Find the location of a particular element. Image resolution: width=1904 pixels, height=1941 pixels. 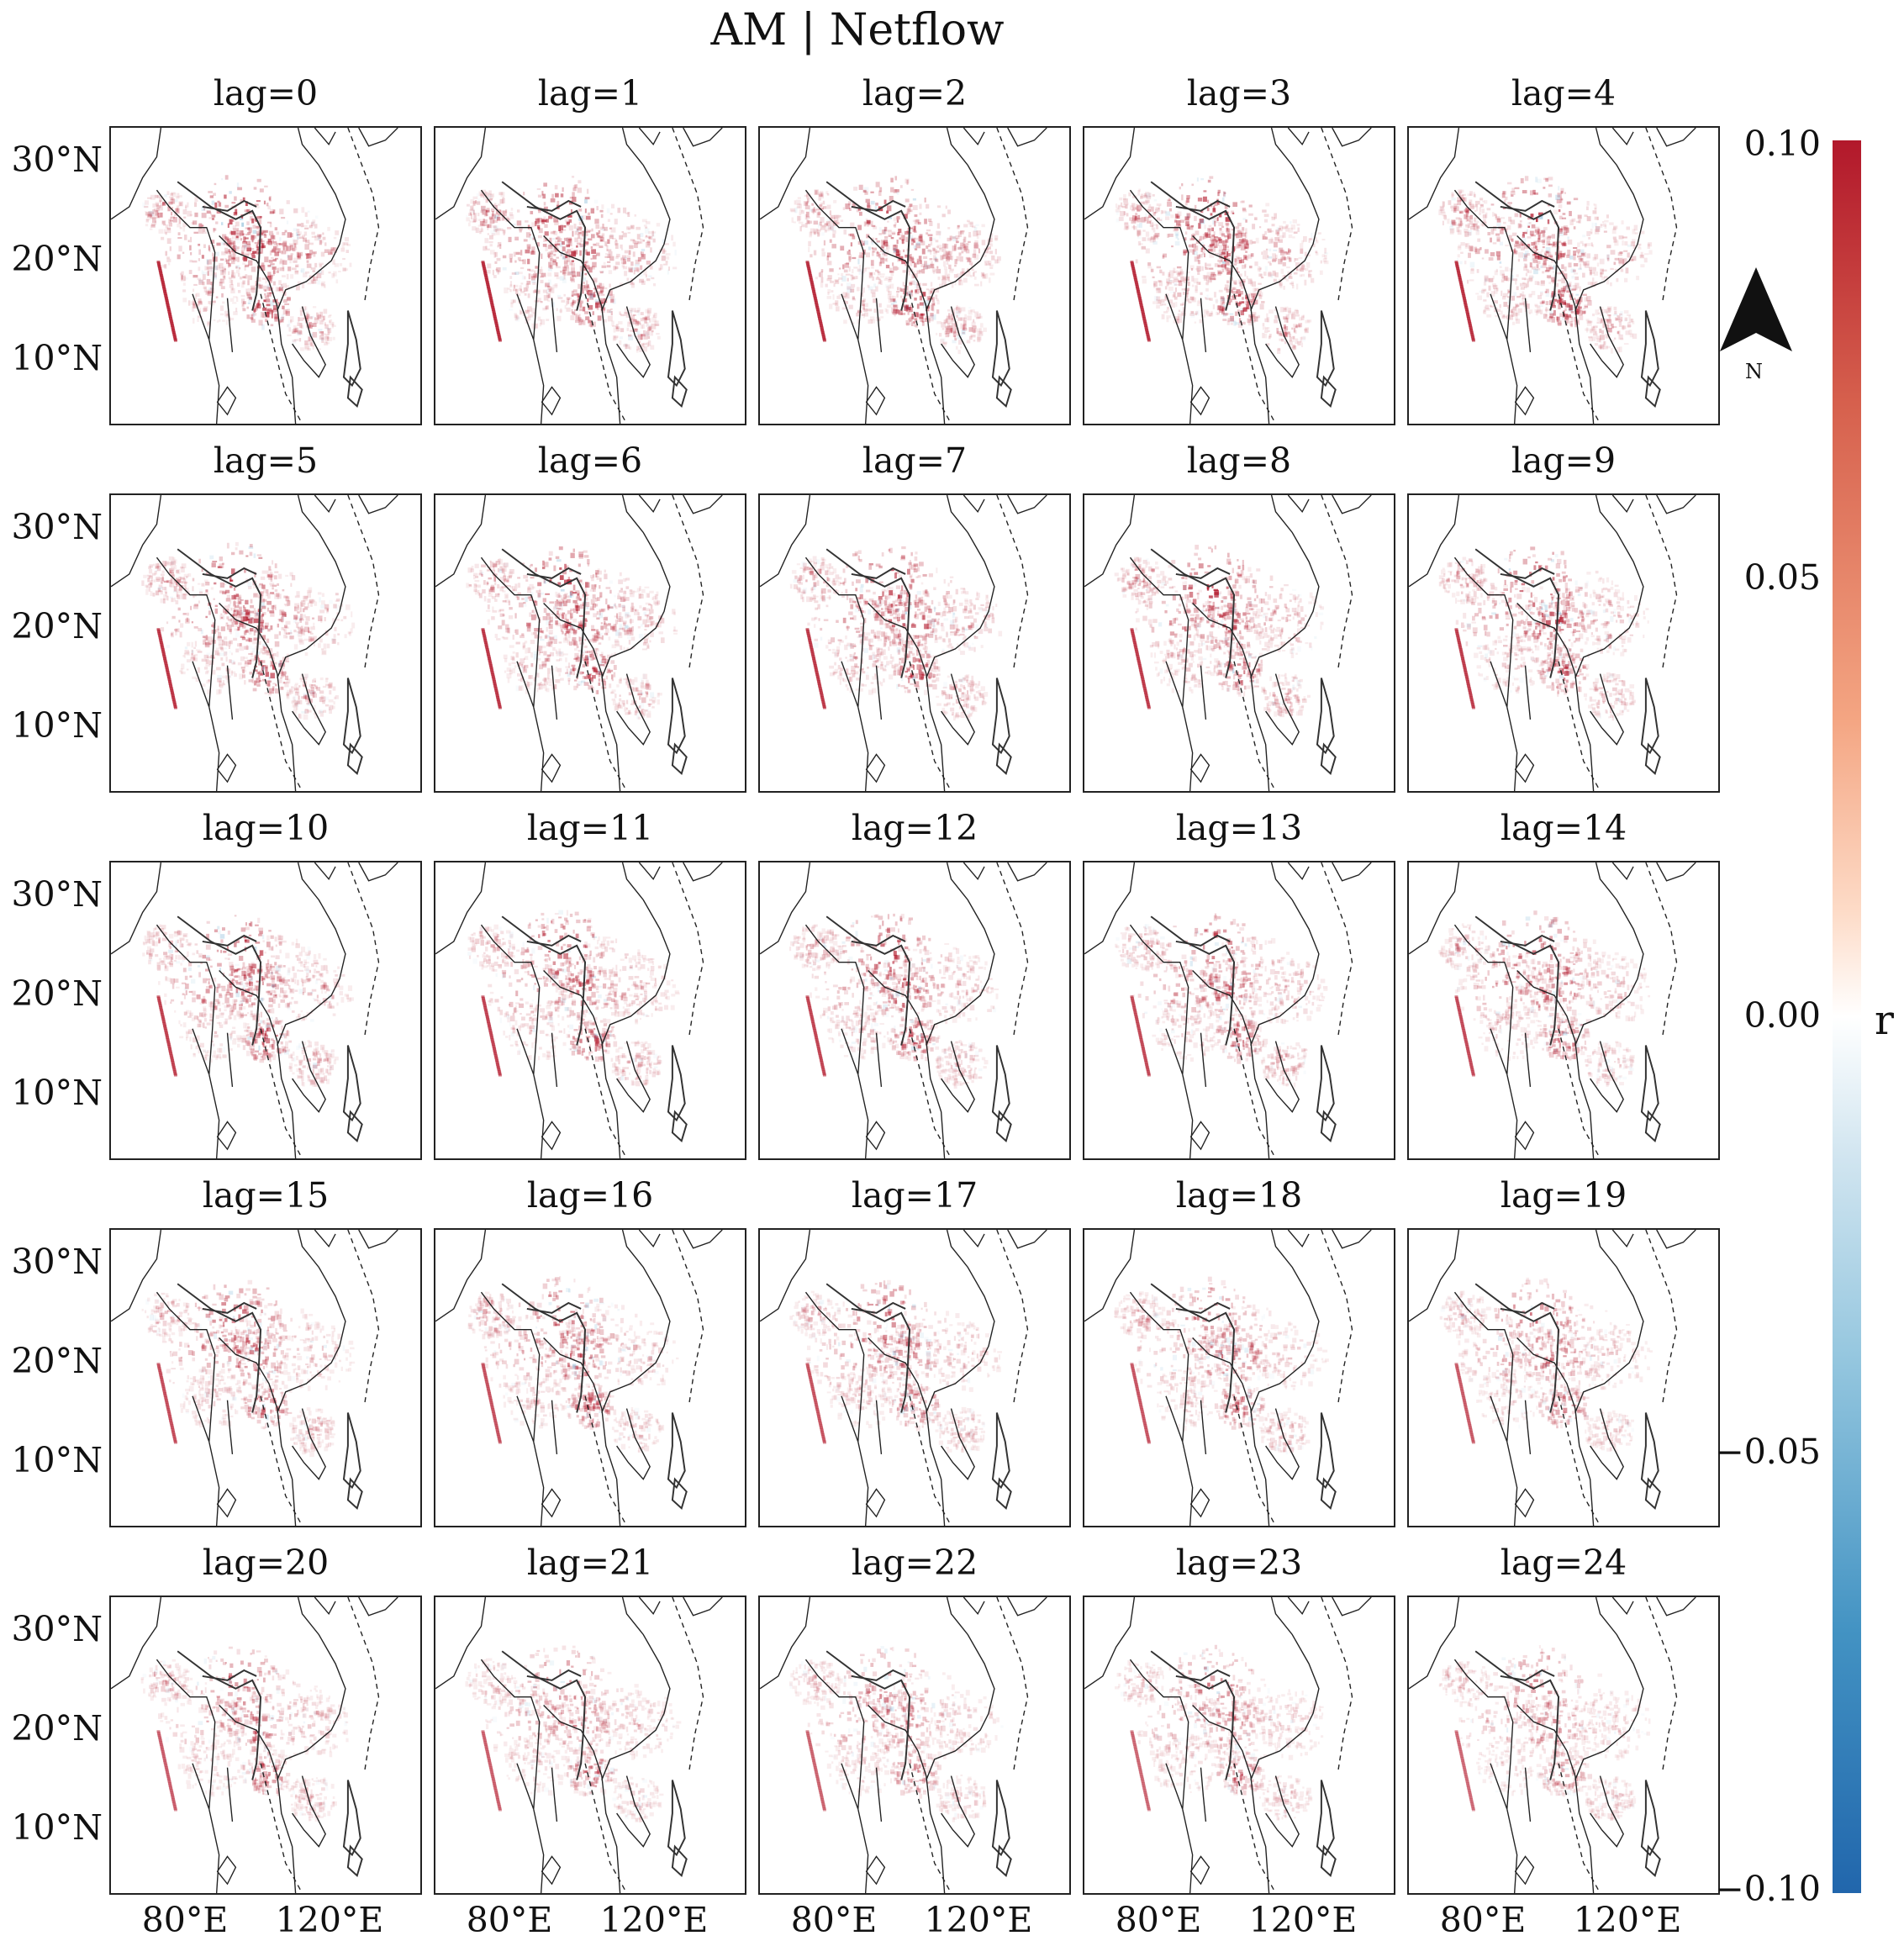

panel-title: lag=16 is located at coordinates (590, 1196).